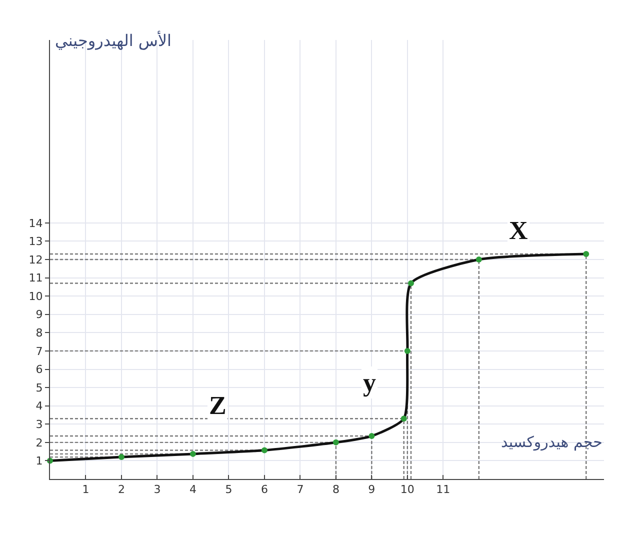  What do you see at coordinates (407, 489) in the screenshot?
I see `x-tick-label: 10` at bounding box center [407, 489].